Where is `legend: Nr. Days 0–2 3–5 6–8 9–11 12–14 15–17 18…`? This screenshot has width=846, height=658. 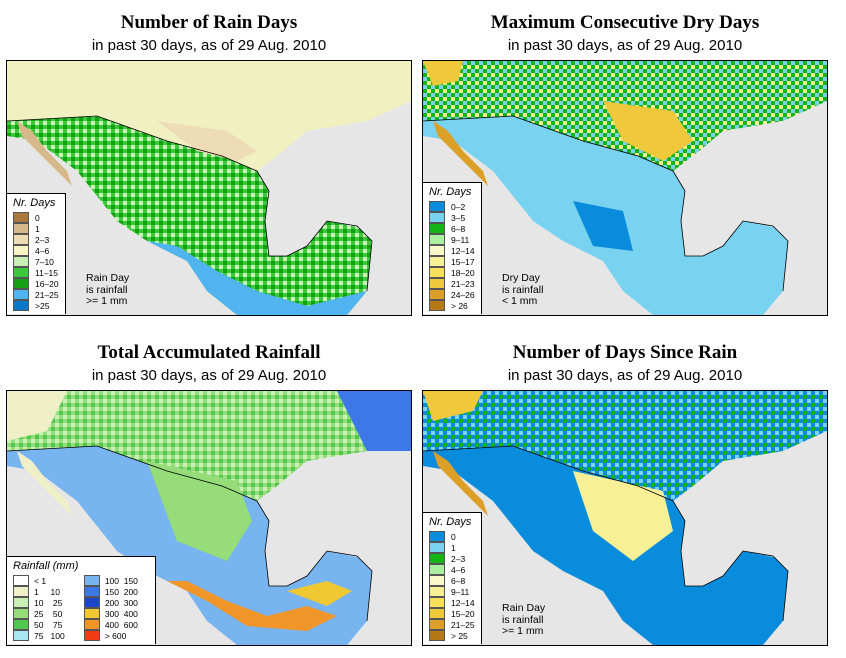 legend: Nr. Days 0–2 3–5 6–8 9–11 12–14 15–17 18… is located at coordinates (452, 248).